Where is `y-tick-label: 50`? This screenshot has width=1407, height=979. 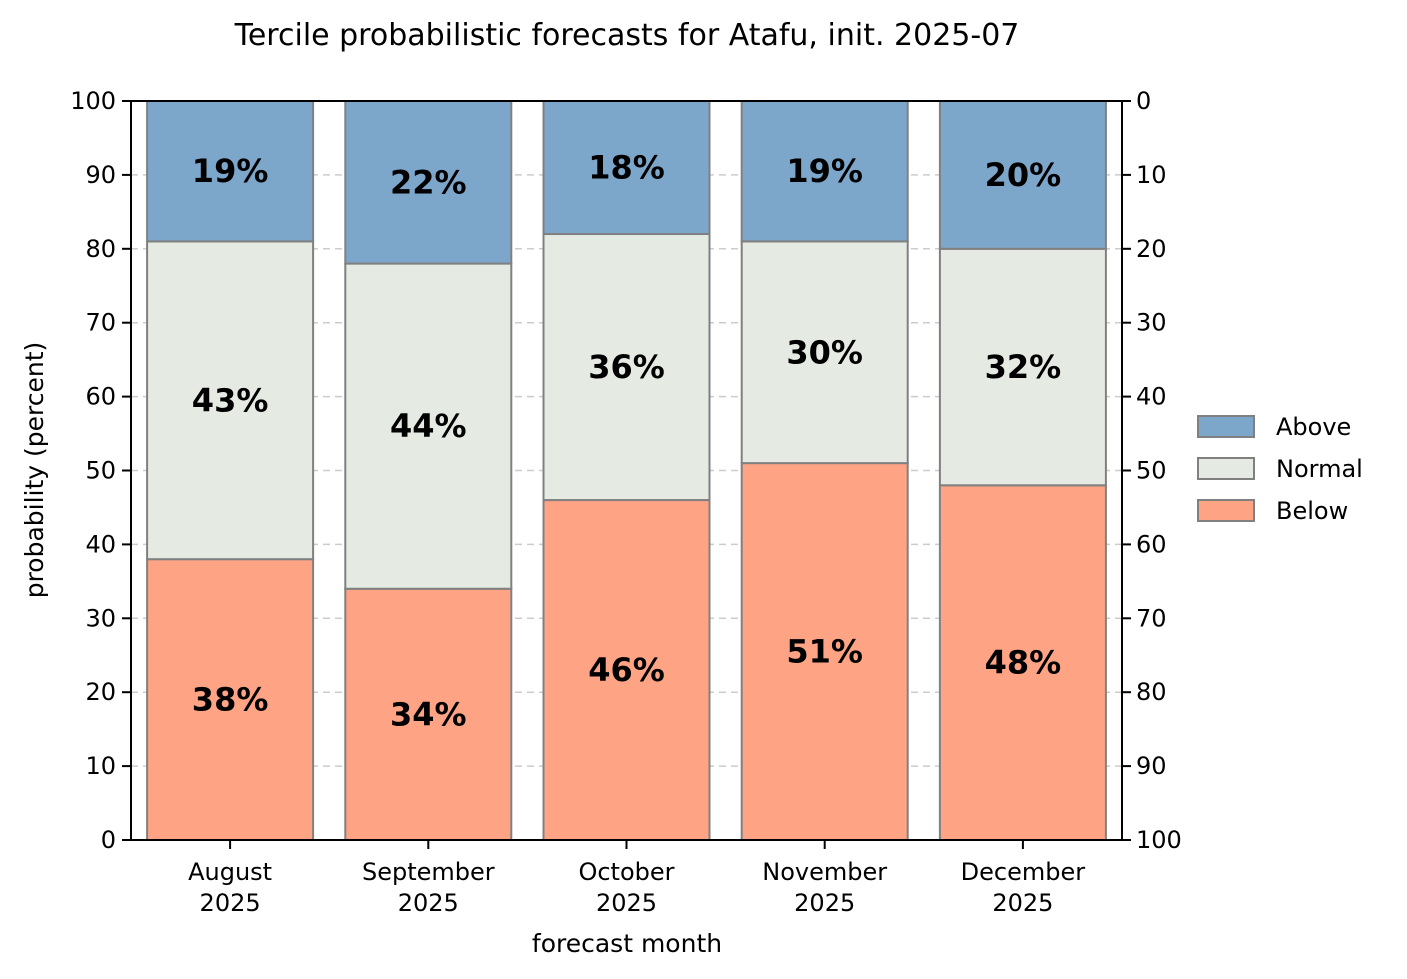
y-tick-label: 50 is located at coordinates (100, 471).